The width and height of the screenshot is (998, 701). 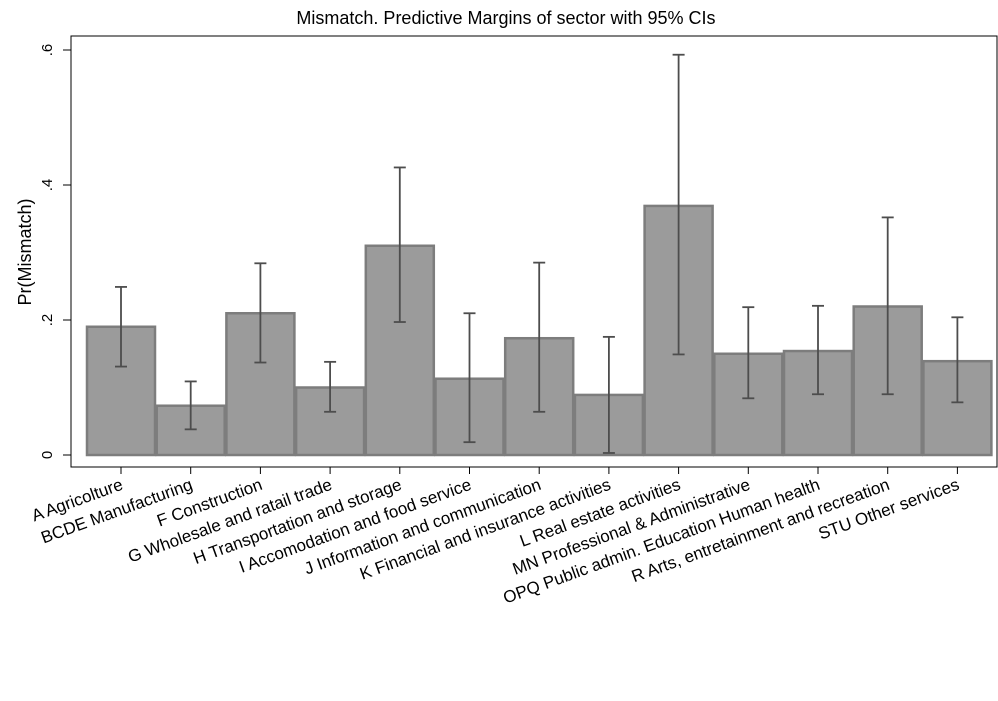 What do you see at coordinates (55, 251) in the screenshot?
I see `y-axis-ticks: 0 .2 .4 .6` at bounding box center [55, 251].